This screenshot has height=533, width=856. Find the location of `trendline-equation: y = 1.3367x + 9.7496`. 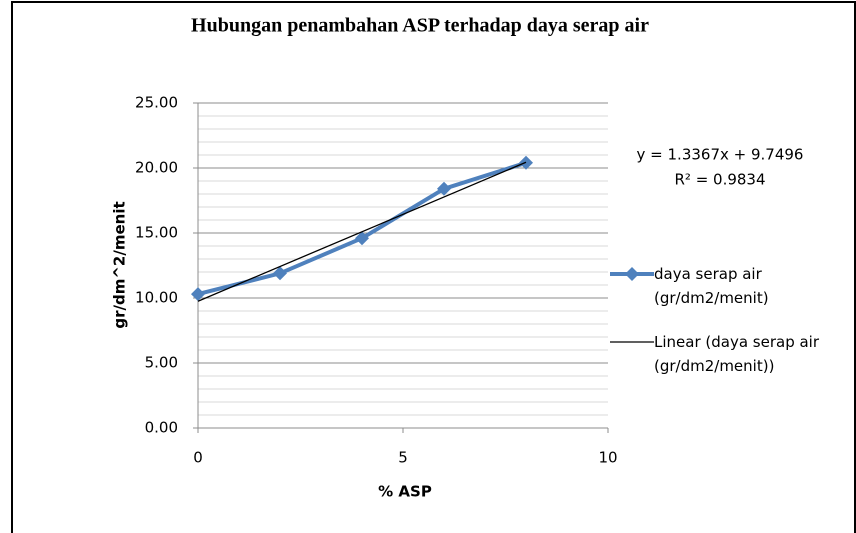

trendline-equation: y = 1.3367x + 9.7496 is located at coordinates (720, 155).